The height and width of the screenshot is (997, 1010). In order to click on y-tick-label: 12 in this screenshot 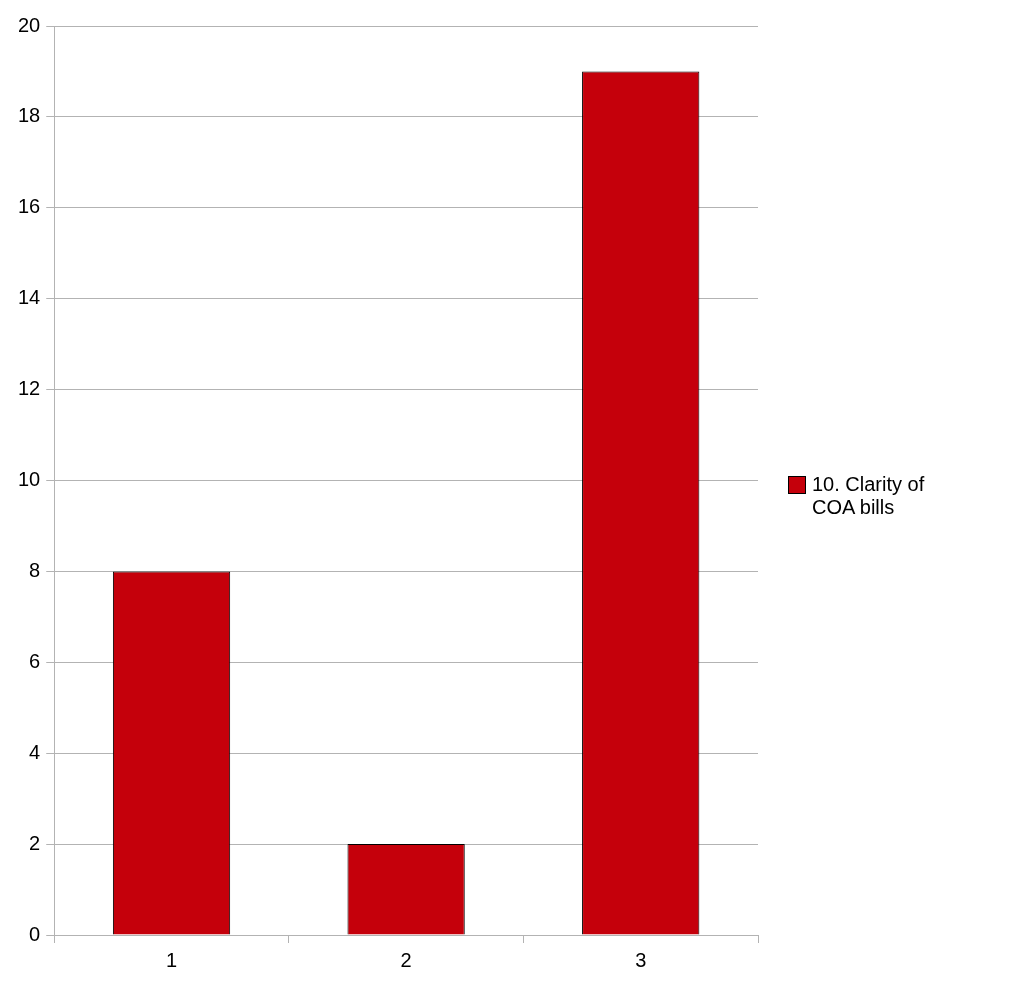, I will do `click(29, 388)`.